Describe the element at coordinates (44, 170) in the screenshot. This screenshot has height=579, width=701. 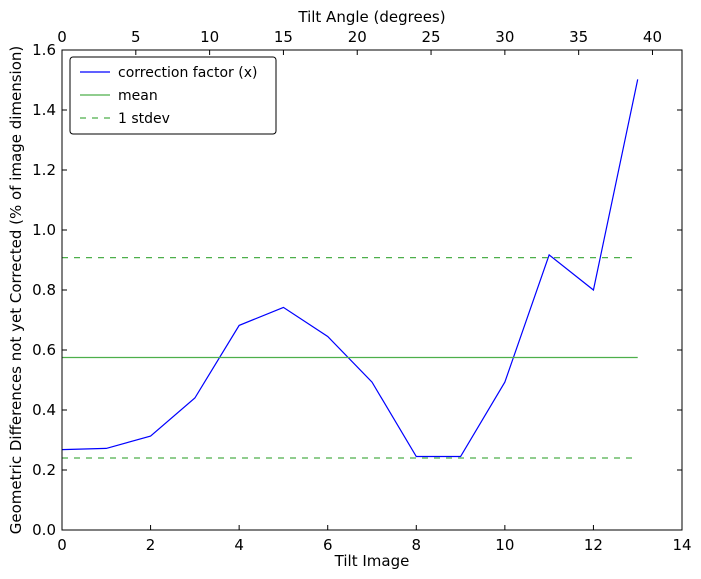
I see `y-tick-label: 1.2` at that location.